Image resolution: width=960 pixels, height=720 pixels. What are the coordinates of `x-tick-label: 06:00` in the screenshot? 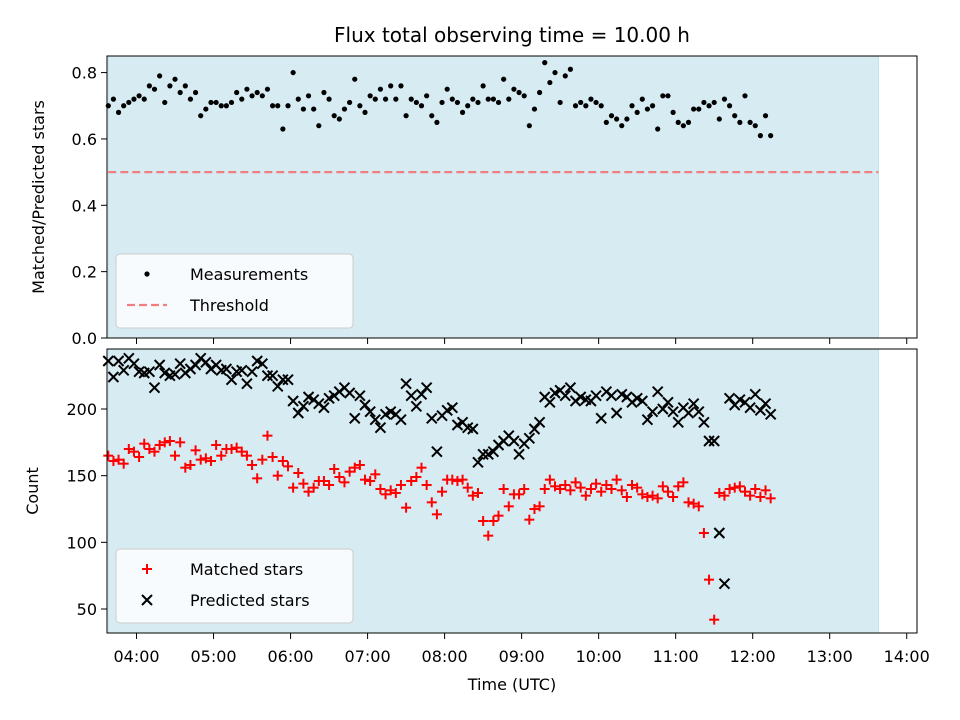 It's located at (291, 656).